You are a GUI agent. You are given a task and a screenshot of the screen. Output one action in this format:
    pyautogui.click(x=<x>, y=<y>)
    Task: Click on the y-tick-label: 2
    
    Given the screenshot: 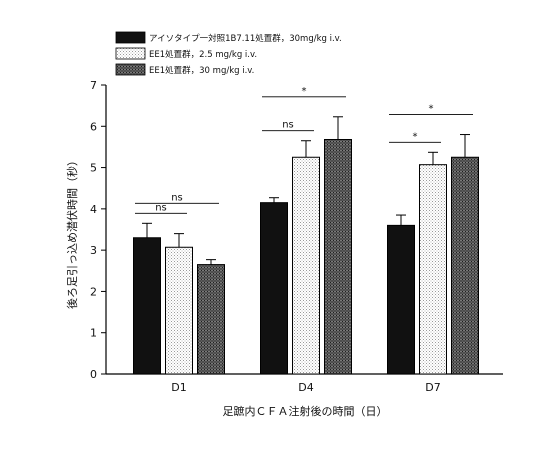 What is the action you would take?
    pyautogui.click(x=93, y=291)
    